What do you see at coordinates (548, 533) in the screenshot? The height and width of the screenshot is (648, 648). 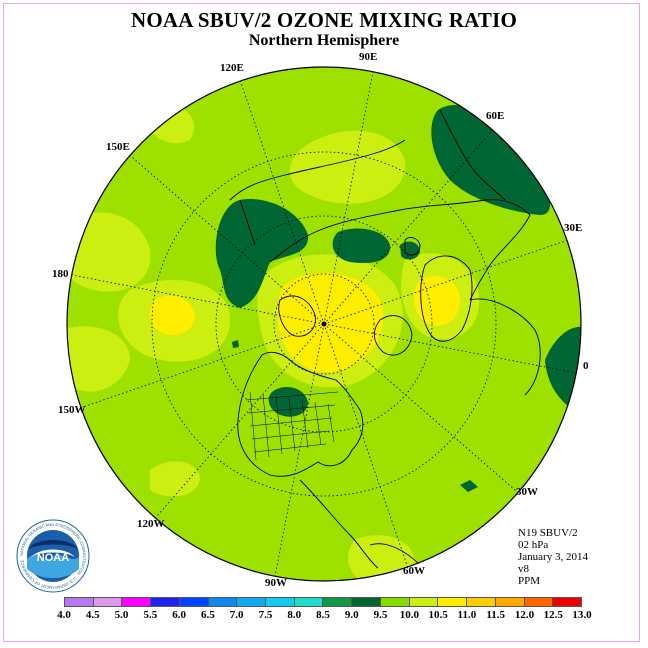 I see `satellite-label: N19 SBUV/2` at bounding box center [548, 533].